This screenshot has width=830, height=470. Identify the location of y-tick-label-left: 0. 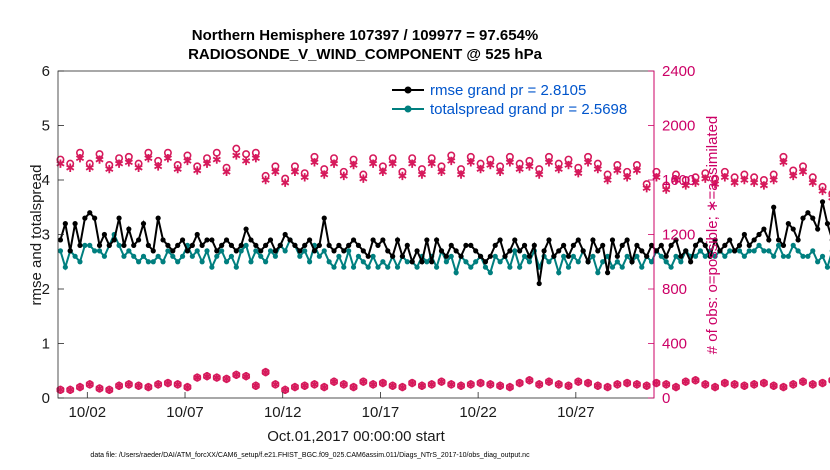
(46, 398).